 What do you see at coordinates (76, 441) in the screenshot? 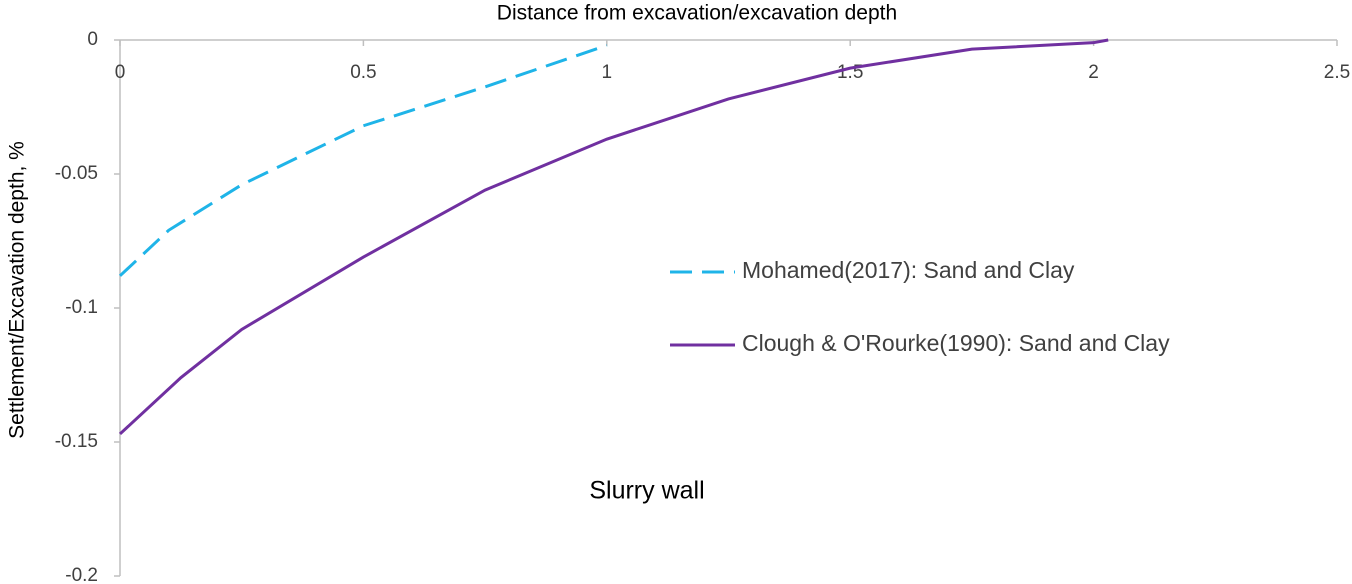
I see `y-tick-label: -0.15` at bounding box center [76, 441].